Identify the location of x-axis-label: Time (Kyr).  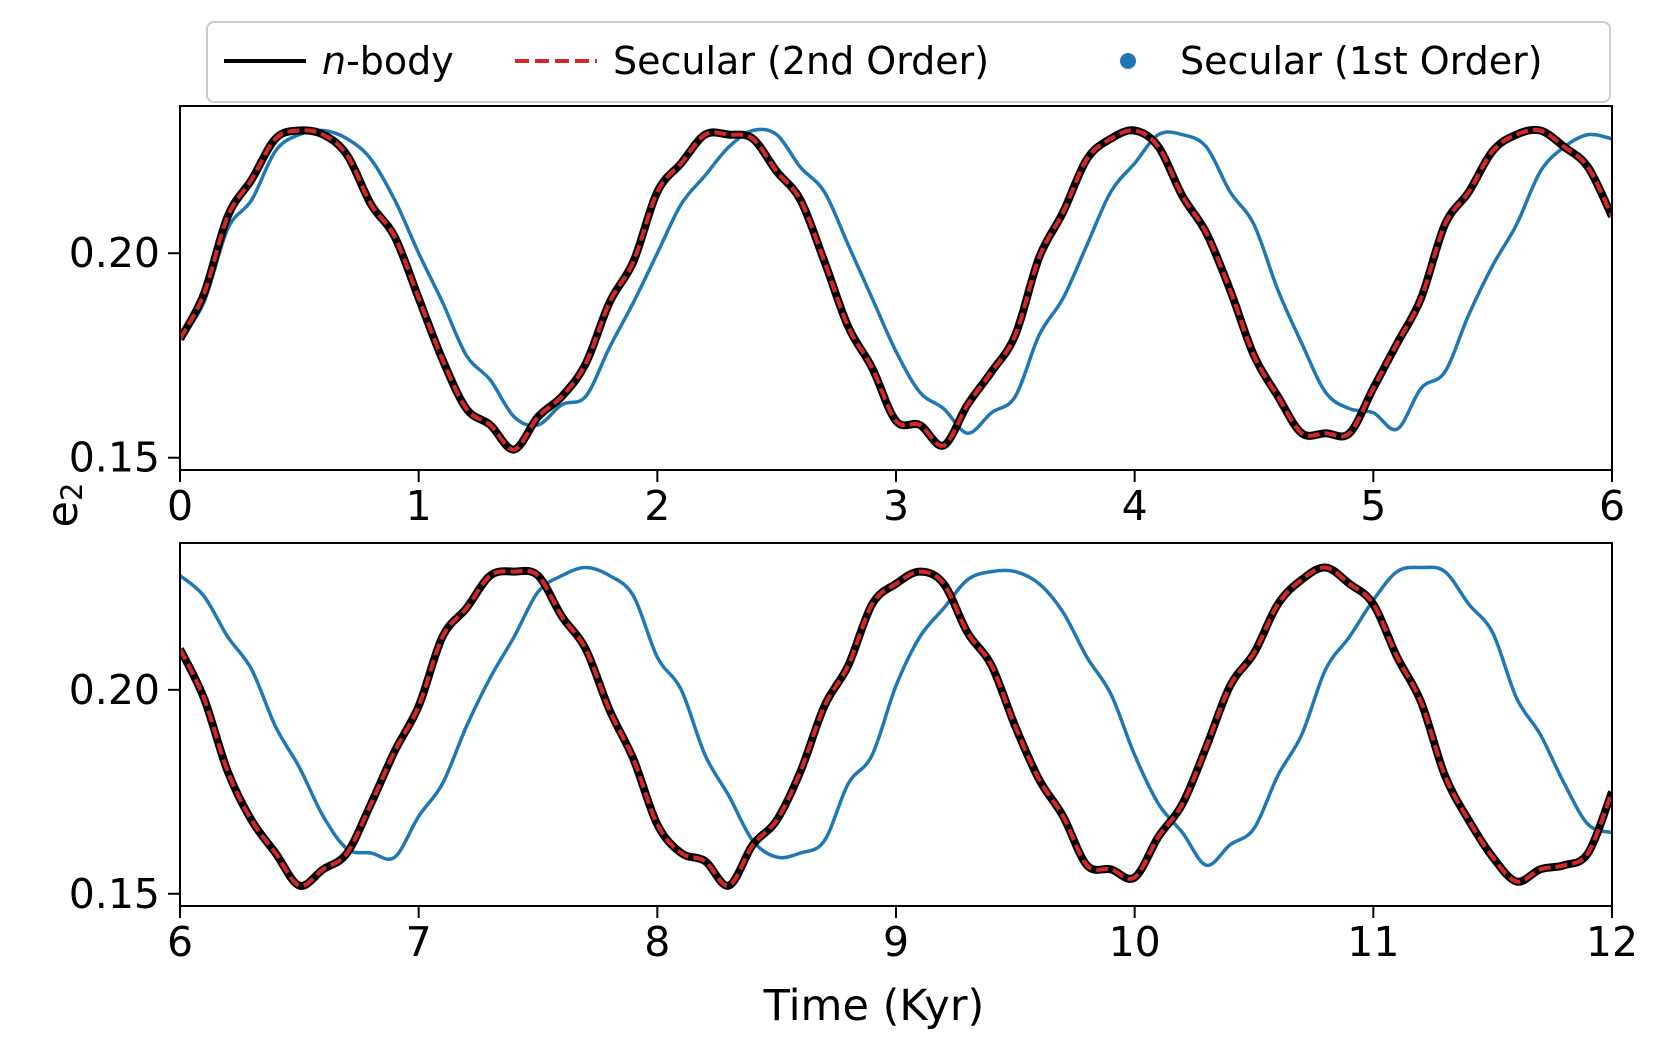
(874, 1006).